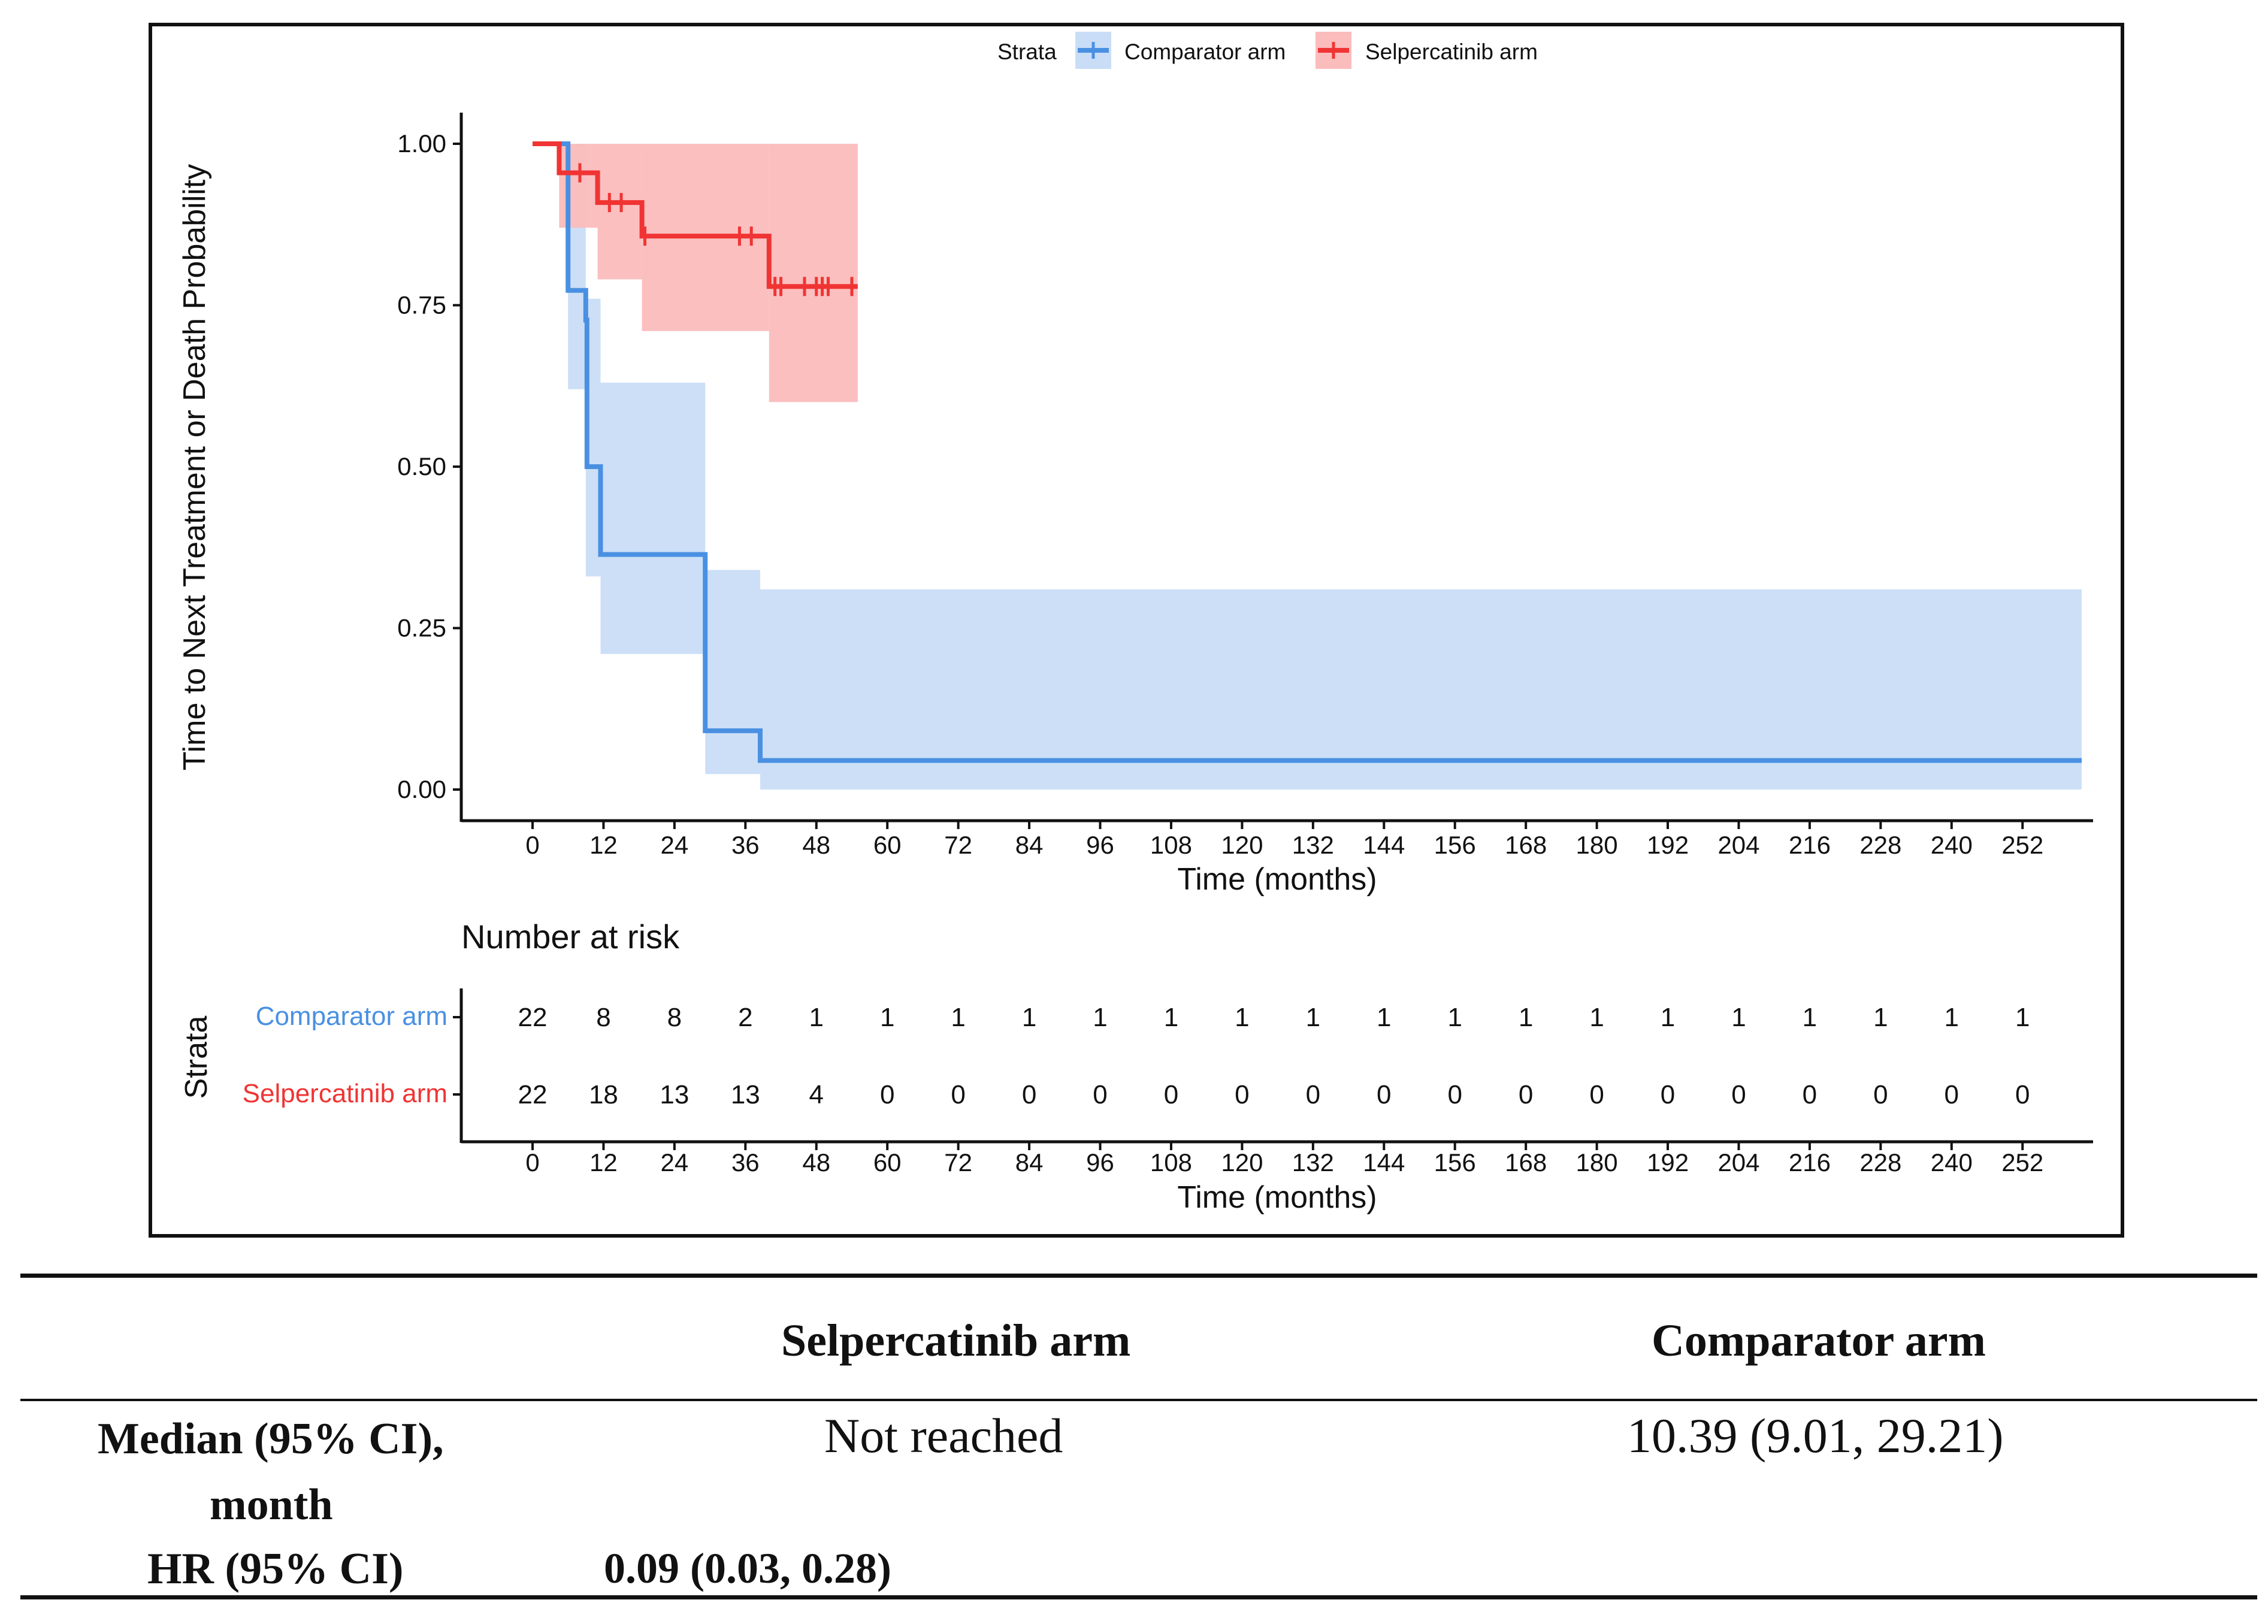  I want to click on x-tick-label-11: 132, so click(1313, 845).